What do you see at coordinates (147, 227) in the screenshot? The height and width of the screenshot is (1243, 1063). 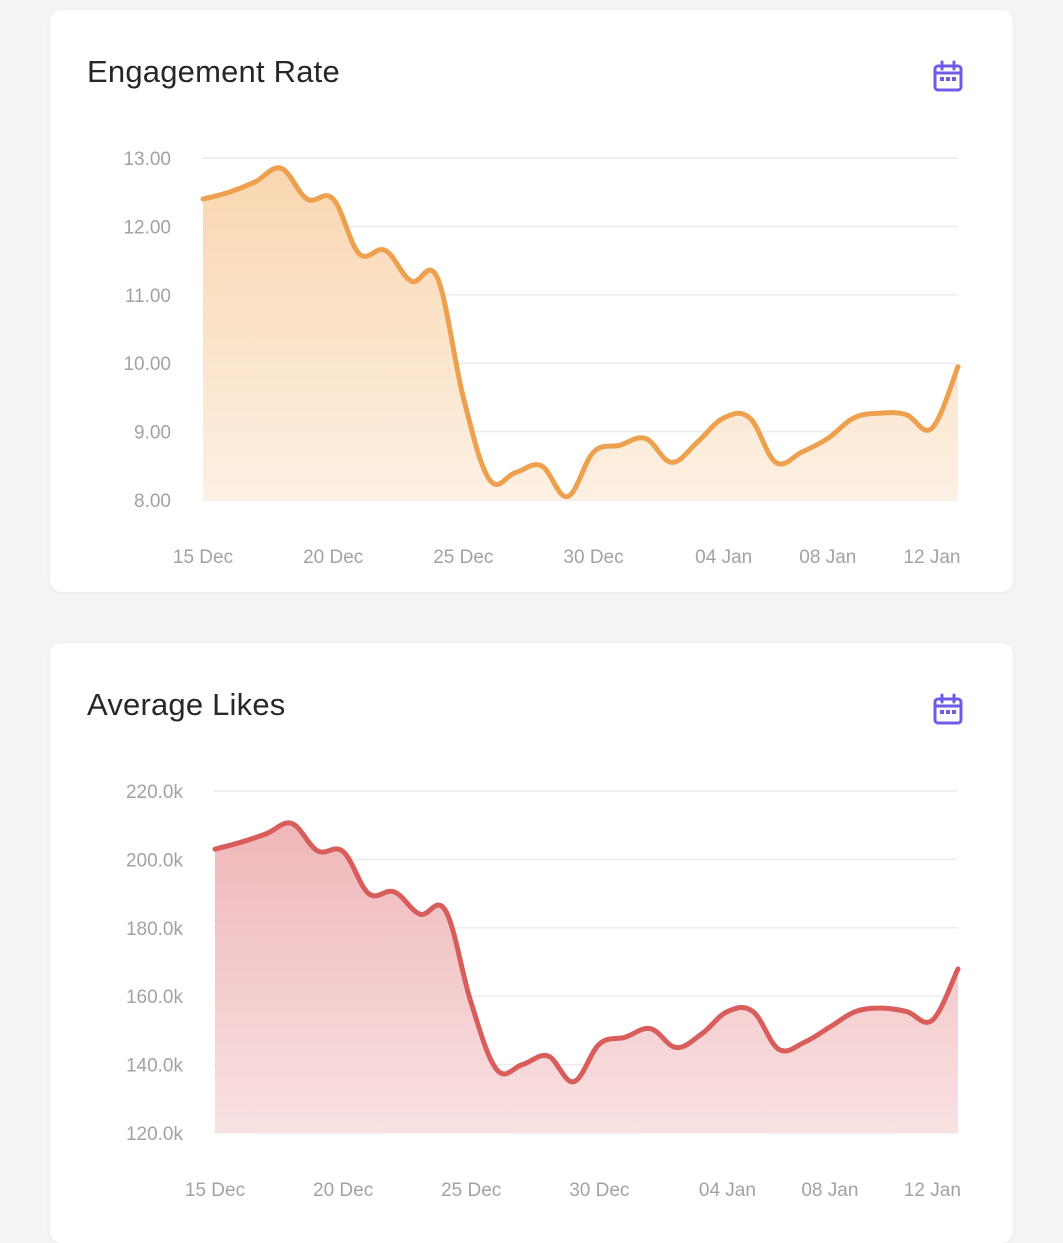 I see `y-tick-label: 12.00` at bounding box center [147, 227].